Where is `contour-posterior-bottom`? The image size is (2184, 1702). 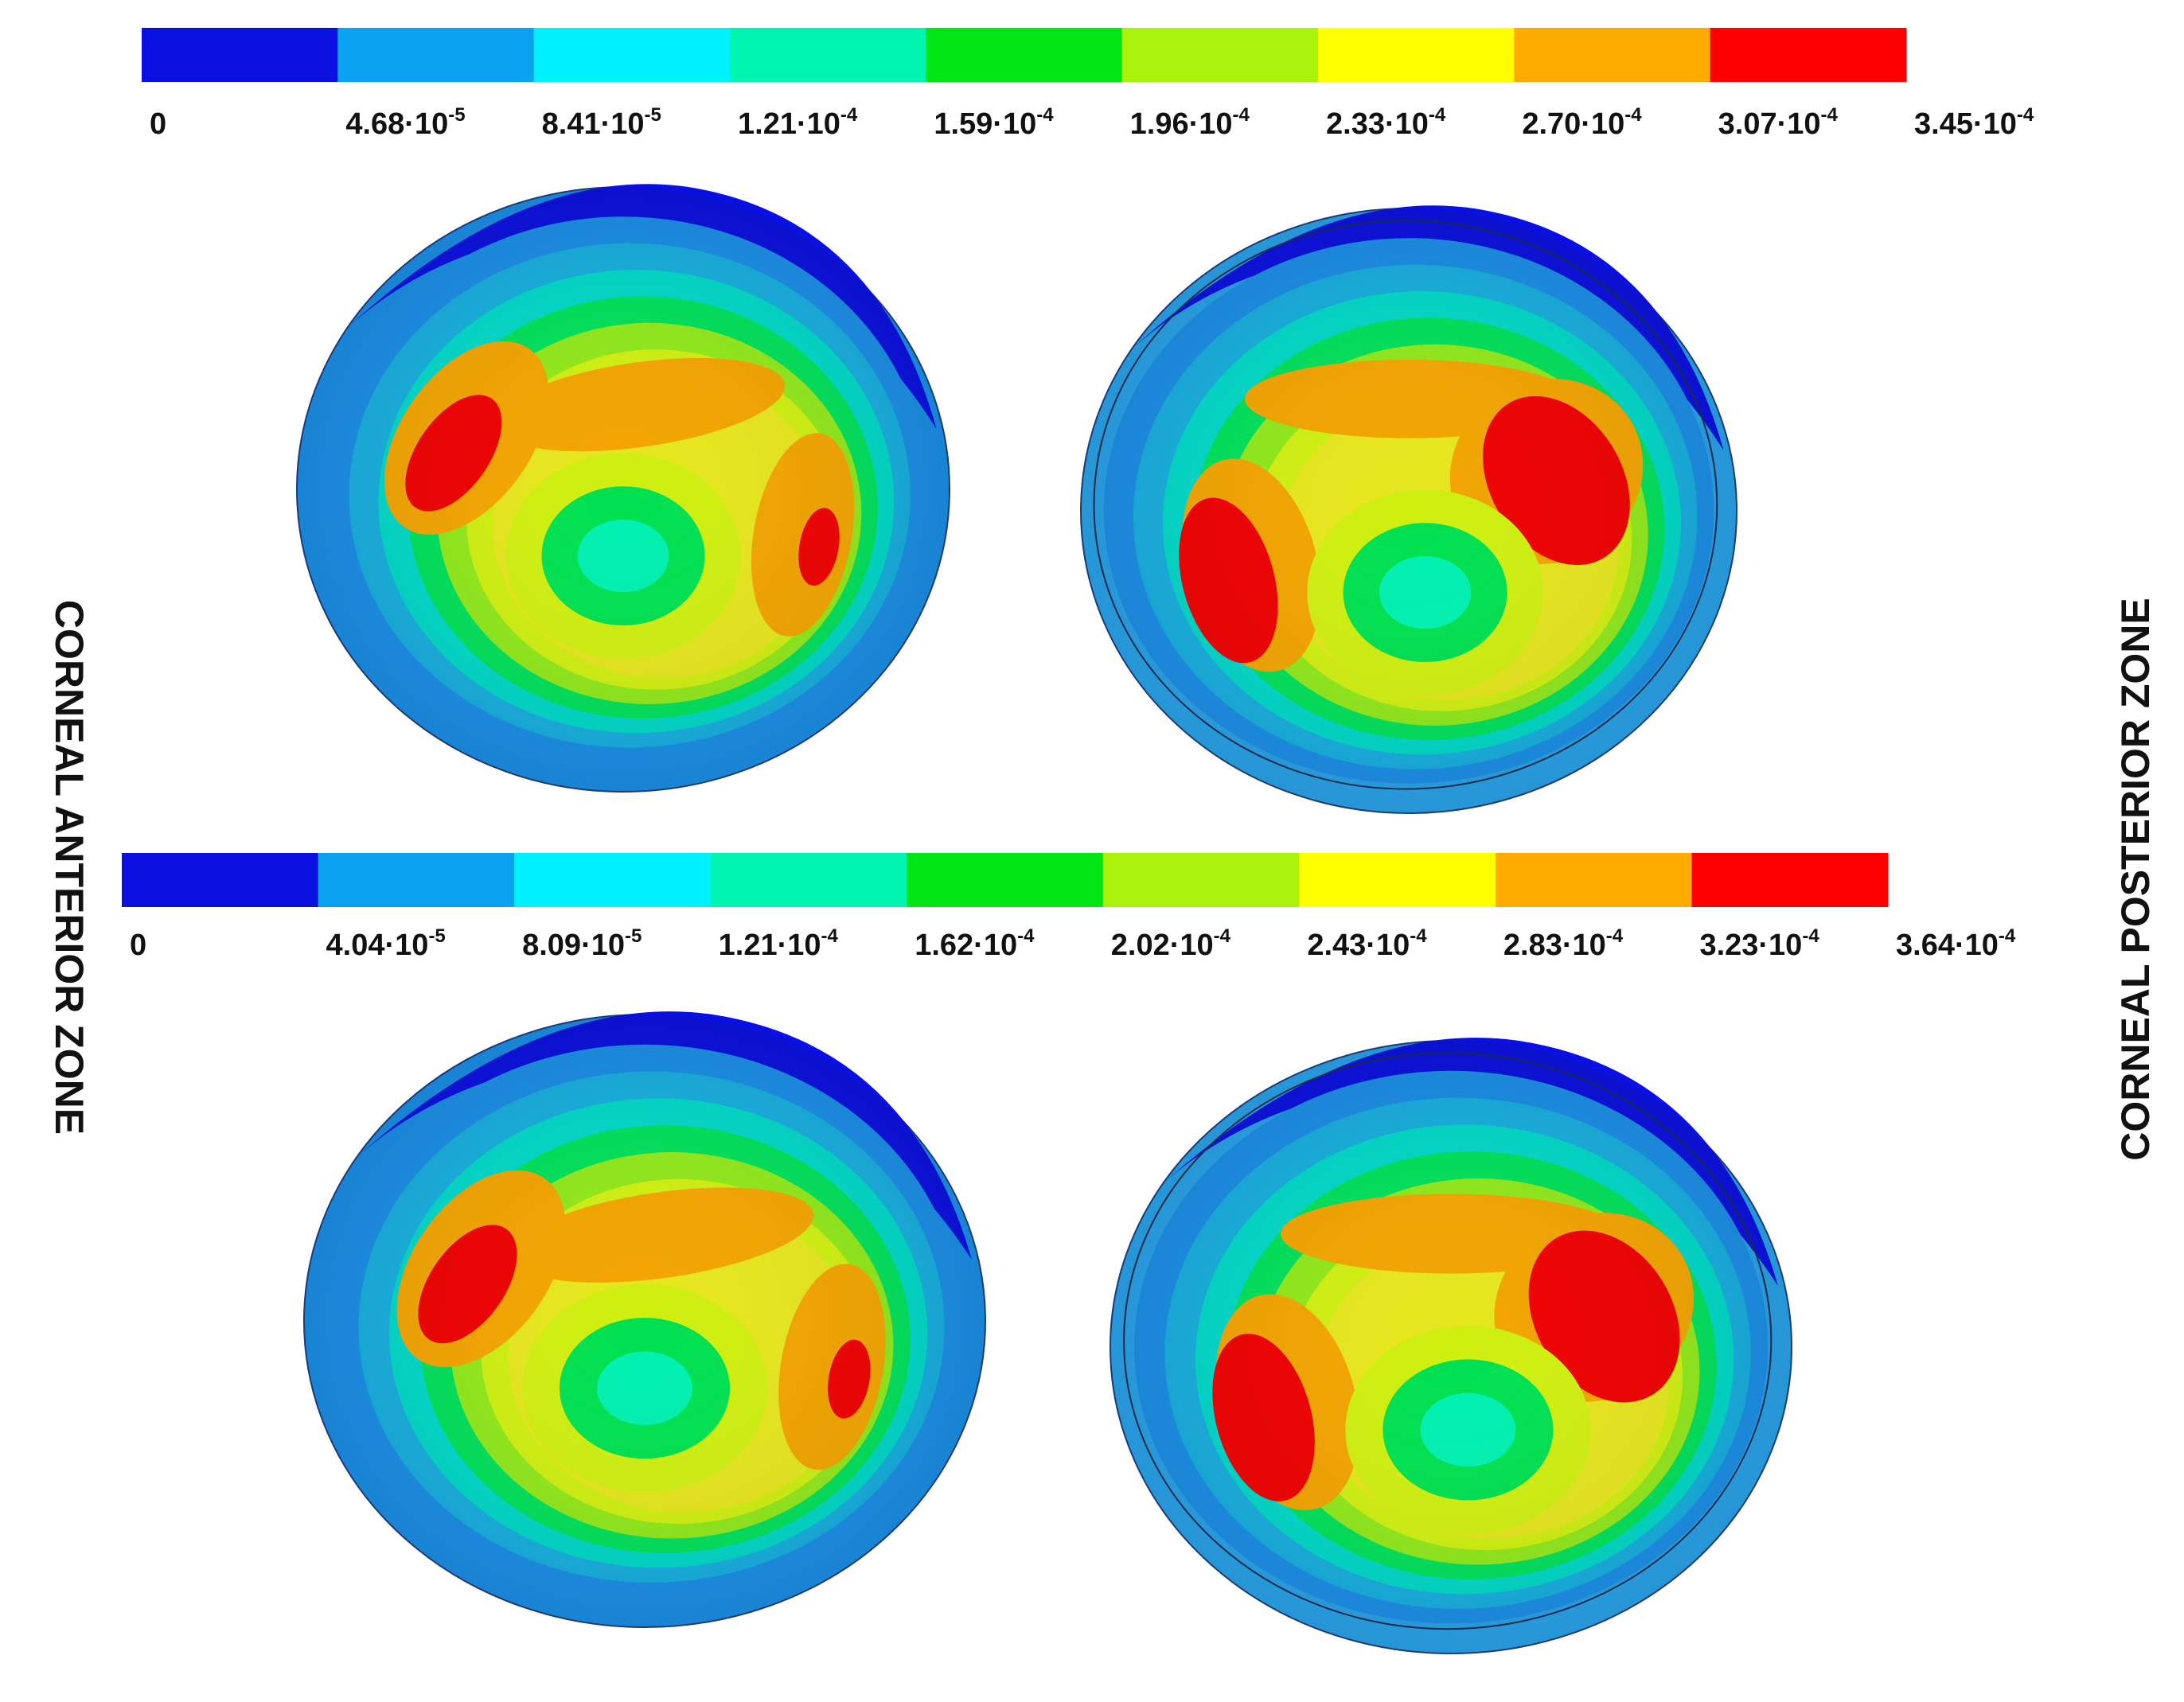
contour-posterior-bottom is located at coordinates (1451, 1346).